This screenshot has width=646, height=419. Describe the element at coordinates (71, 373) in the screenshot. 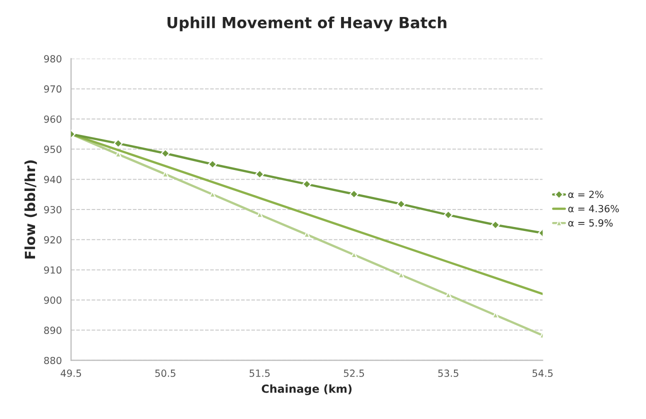

I see `x-tick-label: 49.5` at that location.